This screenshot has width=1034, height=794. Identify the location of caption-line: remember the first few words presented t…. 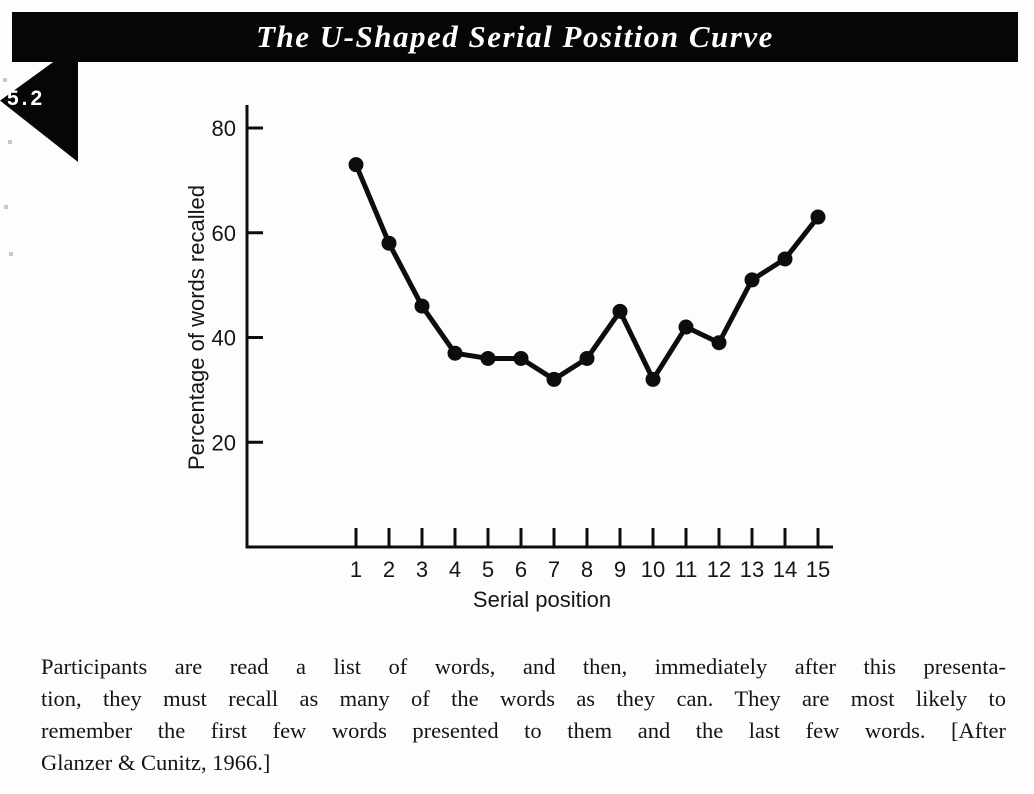
(523, 730).